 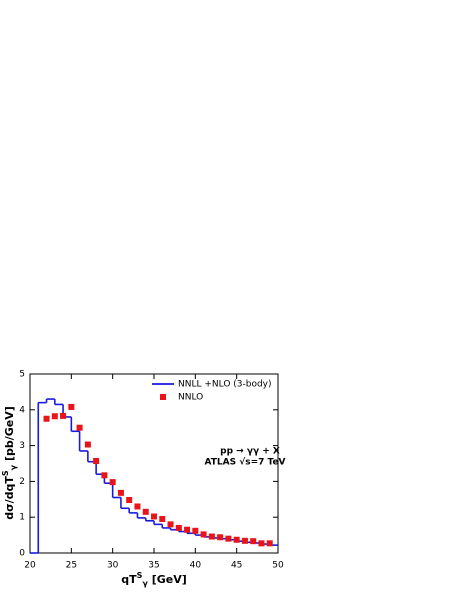 What do you see at coordinates (30, 566) in the screenshot?
I see `x-tick-label: 20` at bounding box center [30, 566].